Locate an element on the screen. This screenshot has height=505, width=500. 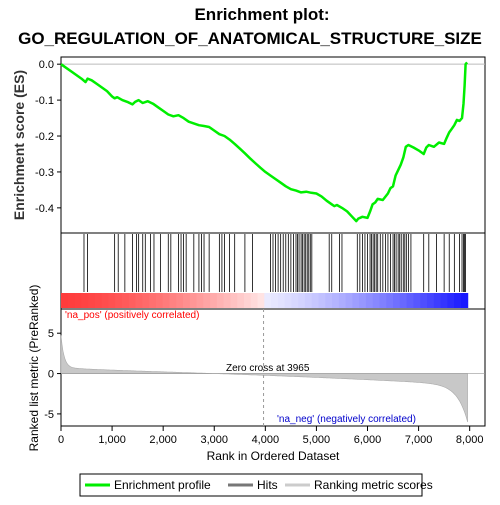
x-axis-label: Rank in Ordered Dataset is located at coordinates (273, 456).